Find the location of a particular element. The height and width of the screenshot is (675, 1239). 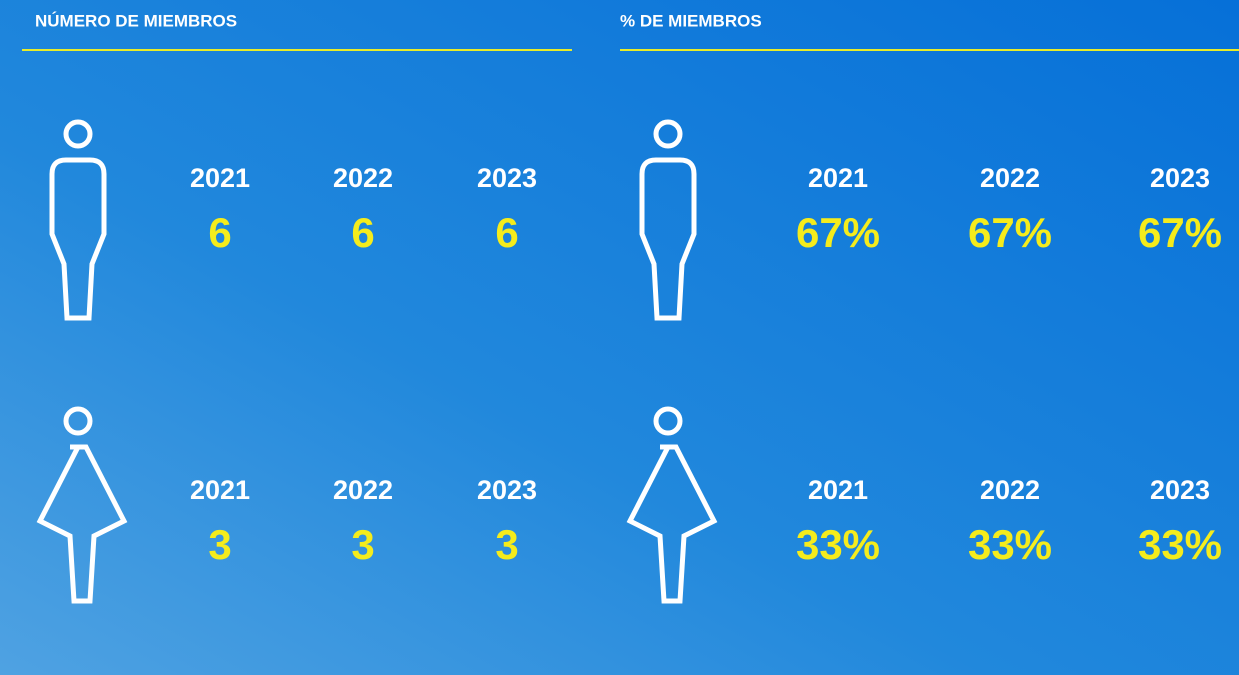

panel-title: % DE MIEMBROS is located at coordinates (691, 20).